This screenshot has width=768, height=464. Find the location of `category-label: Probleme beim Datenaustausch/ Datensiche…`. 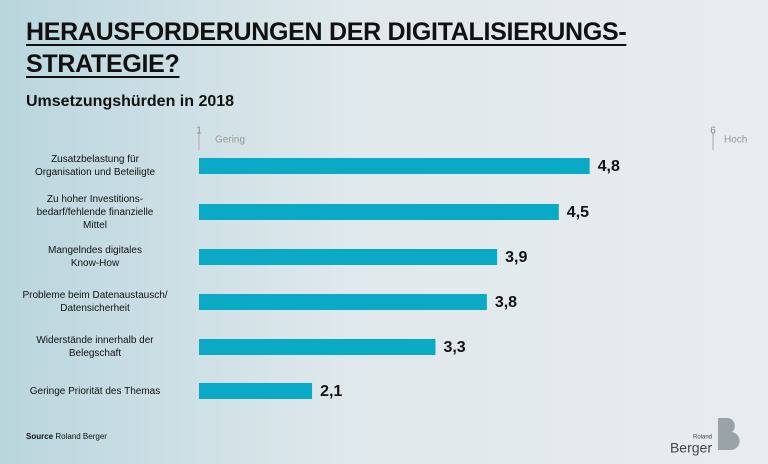

category-label: Probleme beim Datenaustausch/ Datensiche… is located at coordinates (95, 302).